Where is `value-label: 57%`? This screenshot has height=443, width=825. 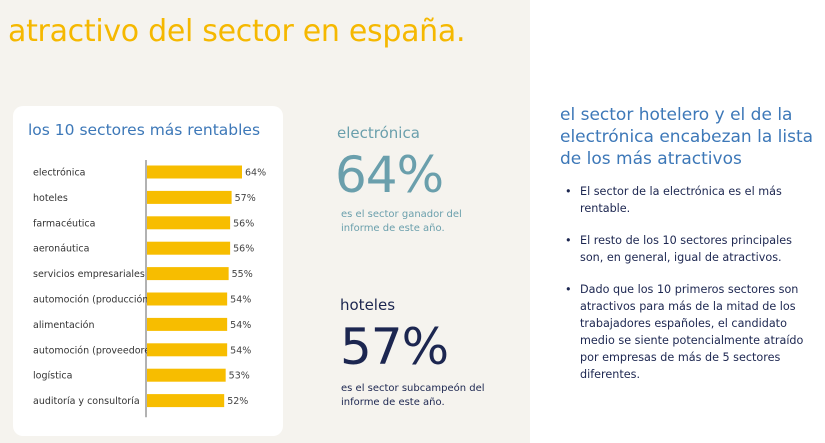
value-label: 57% is located at coordinates (245, 198).